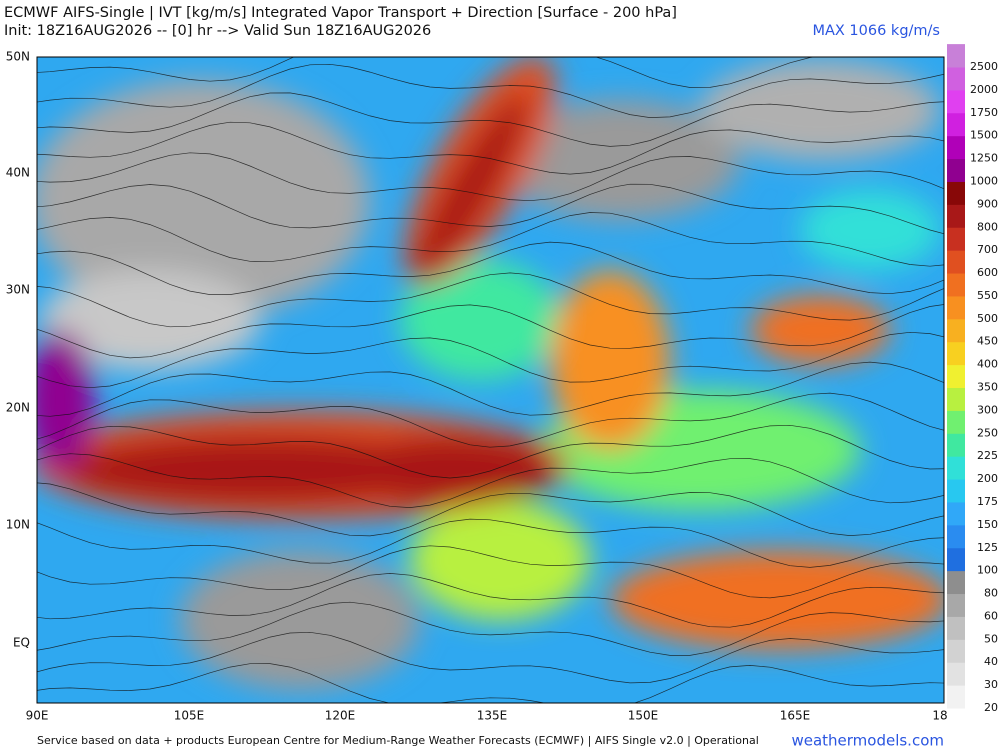  Describe the element at coordinates (987, 295) in the screenshot. I see `colorbar-label: 550` at that location.